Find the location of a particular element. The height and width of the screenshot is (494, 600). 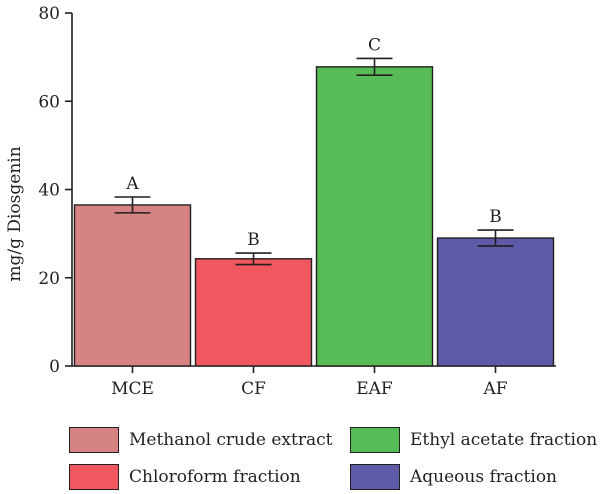

x-tick-label: MCE is located at coordinates (132, 389).